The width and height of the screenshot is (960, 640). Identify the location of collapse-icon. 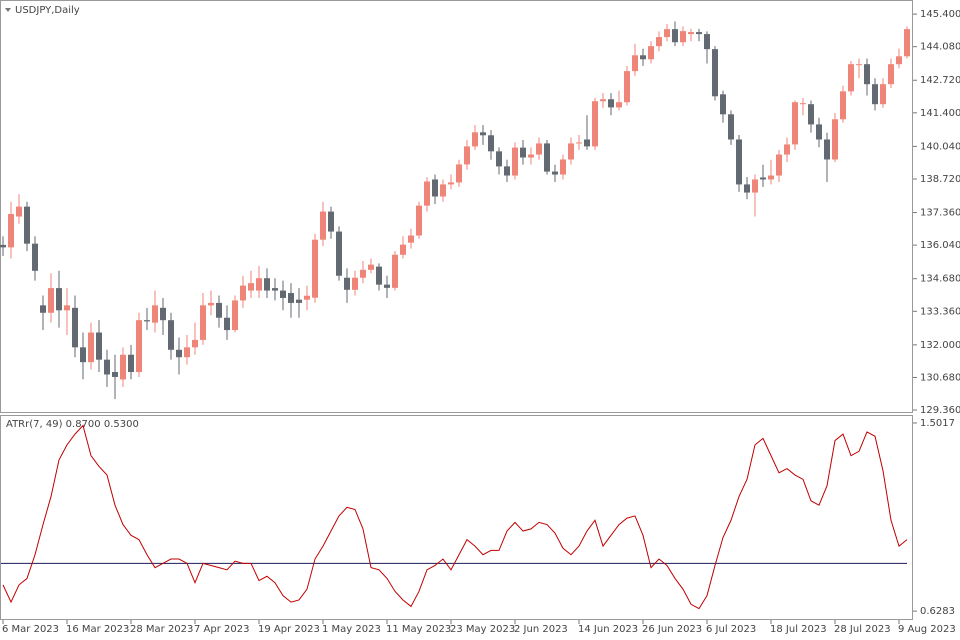
(8, 10).